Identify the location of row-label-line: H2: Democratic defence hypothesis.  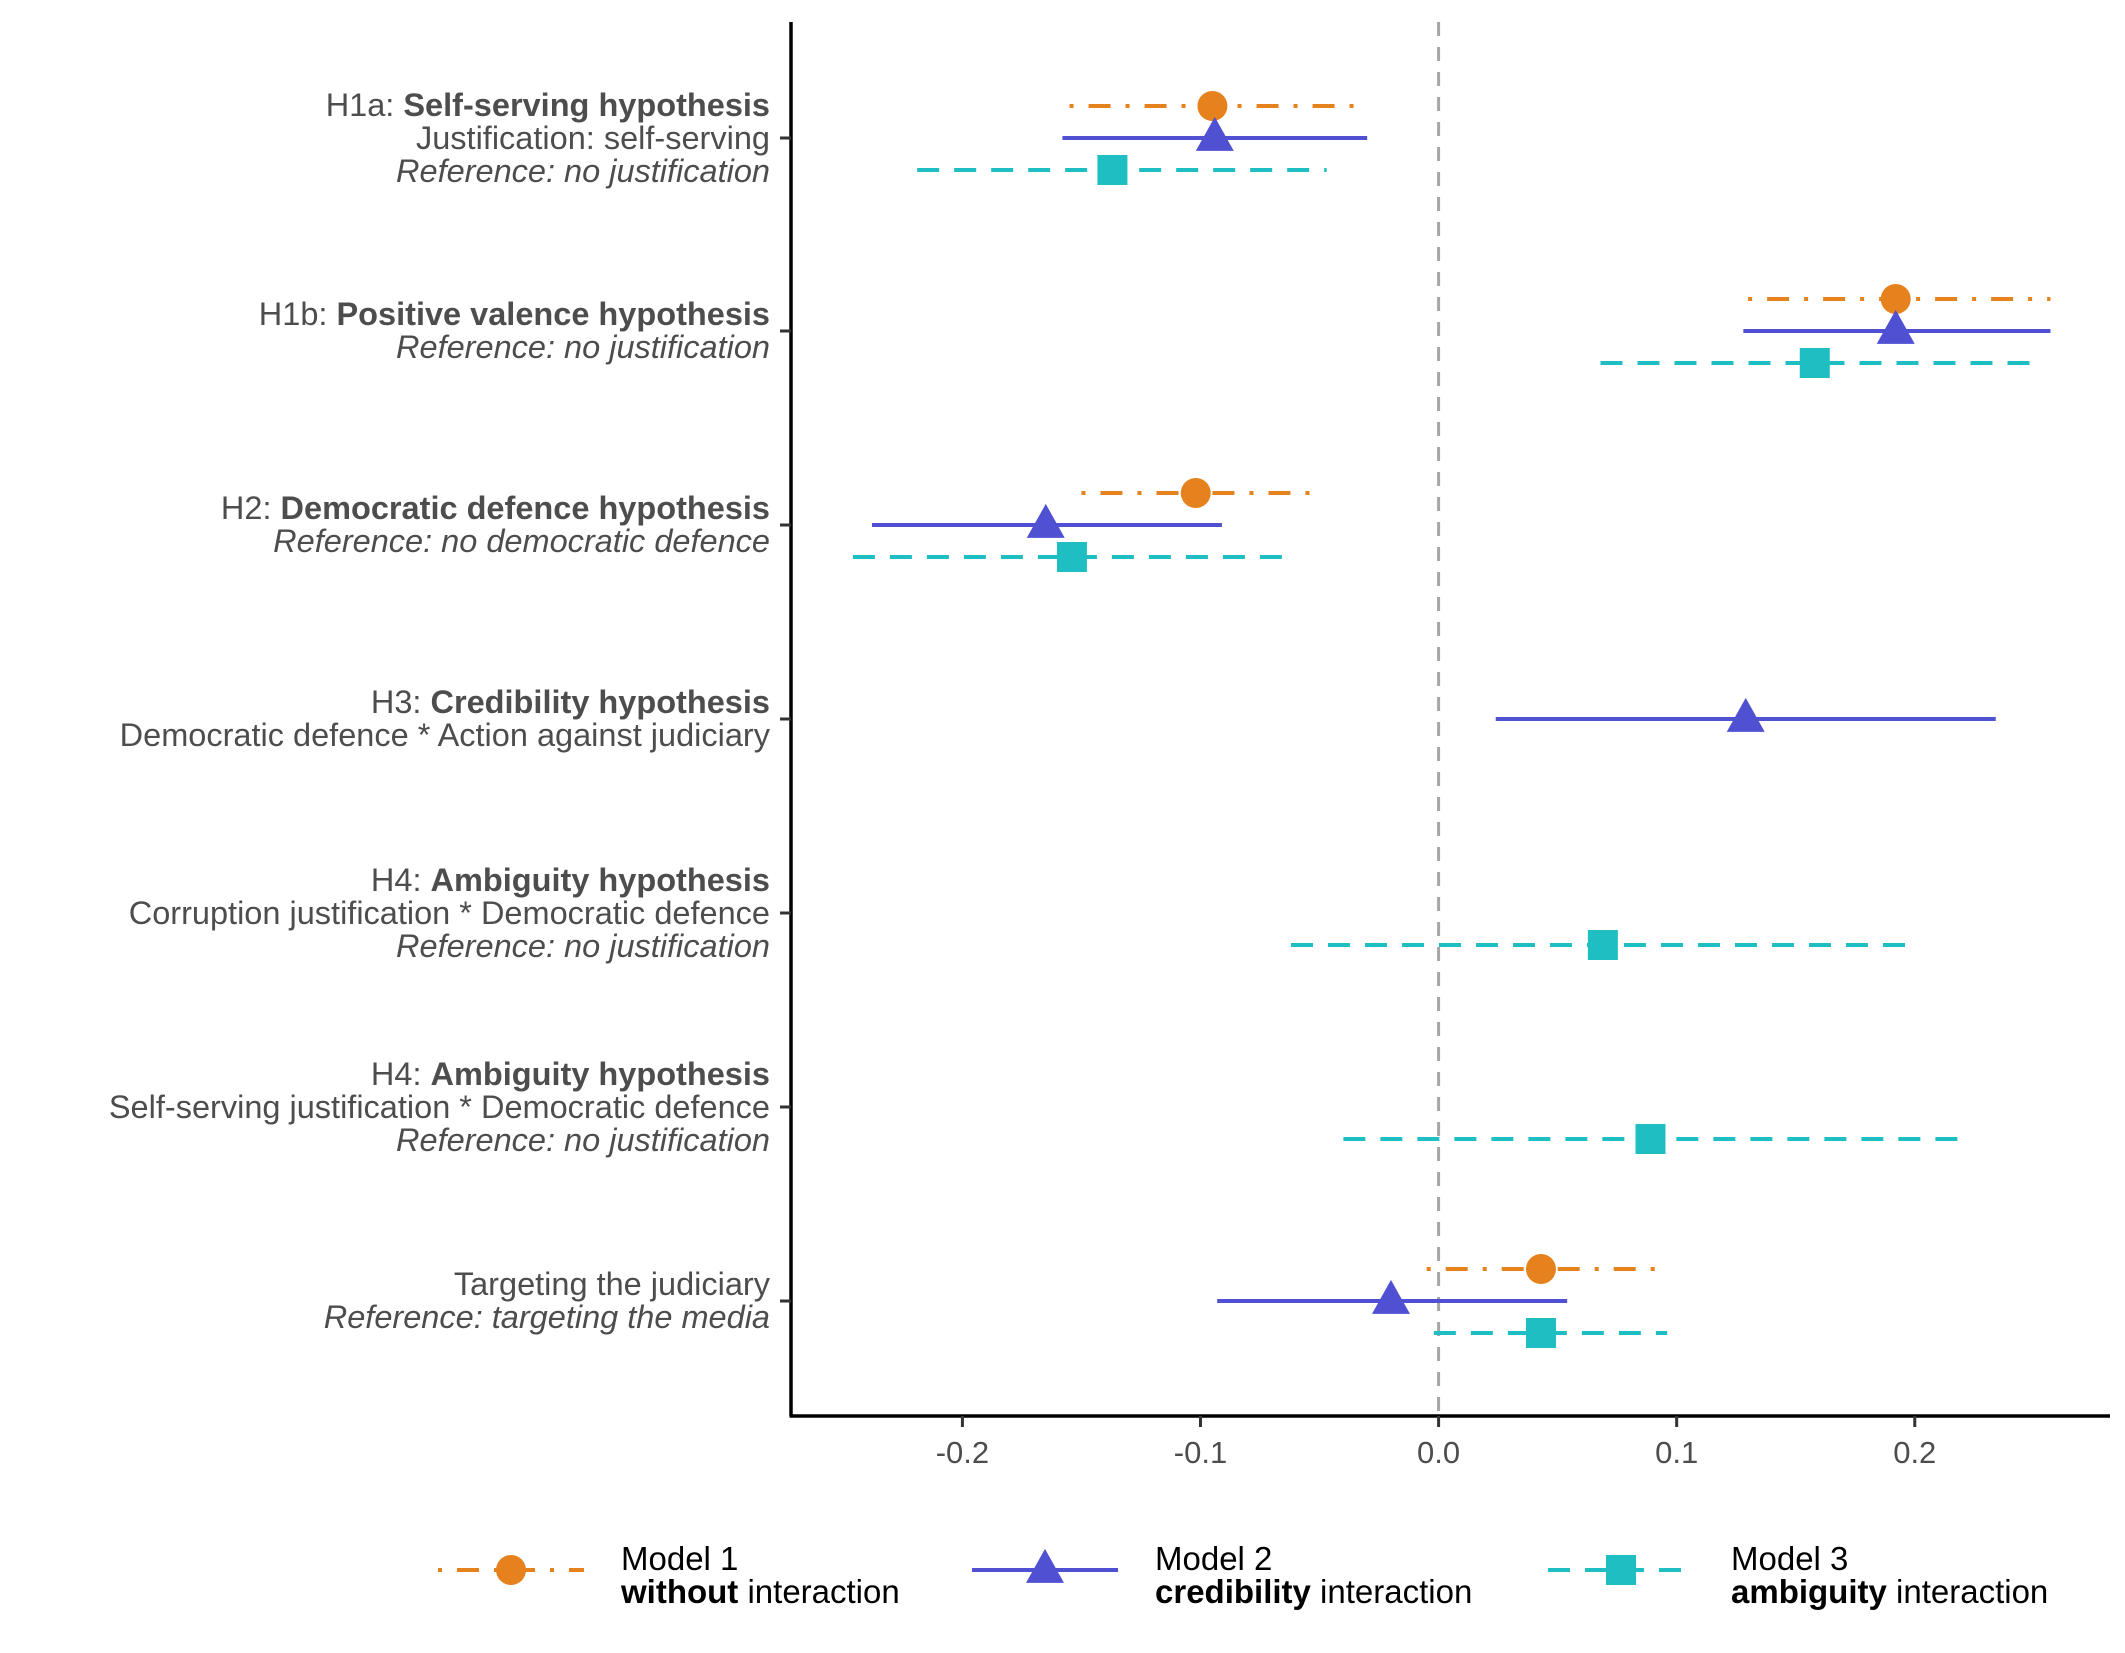
(495, 508).